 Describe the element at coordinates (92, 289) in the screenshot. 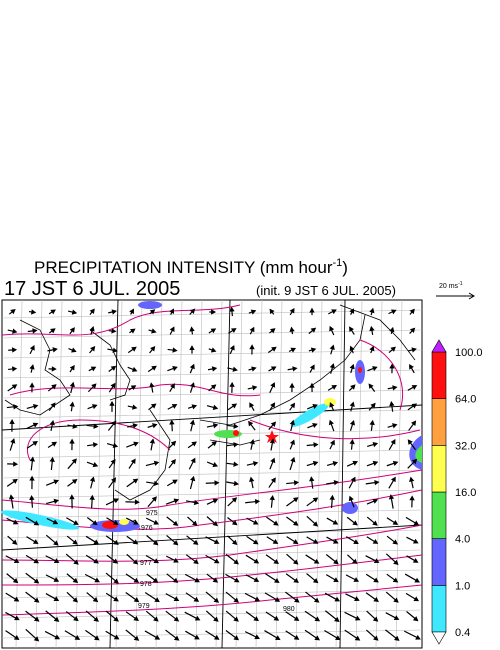

I see `valid-time: 17 JST 6 JUL. 2005` at that location.